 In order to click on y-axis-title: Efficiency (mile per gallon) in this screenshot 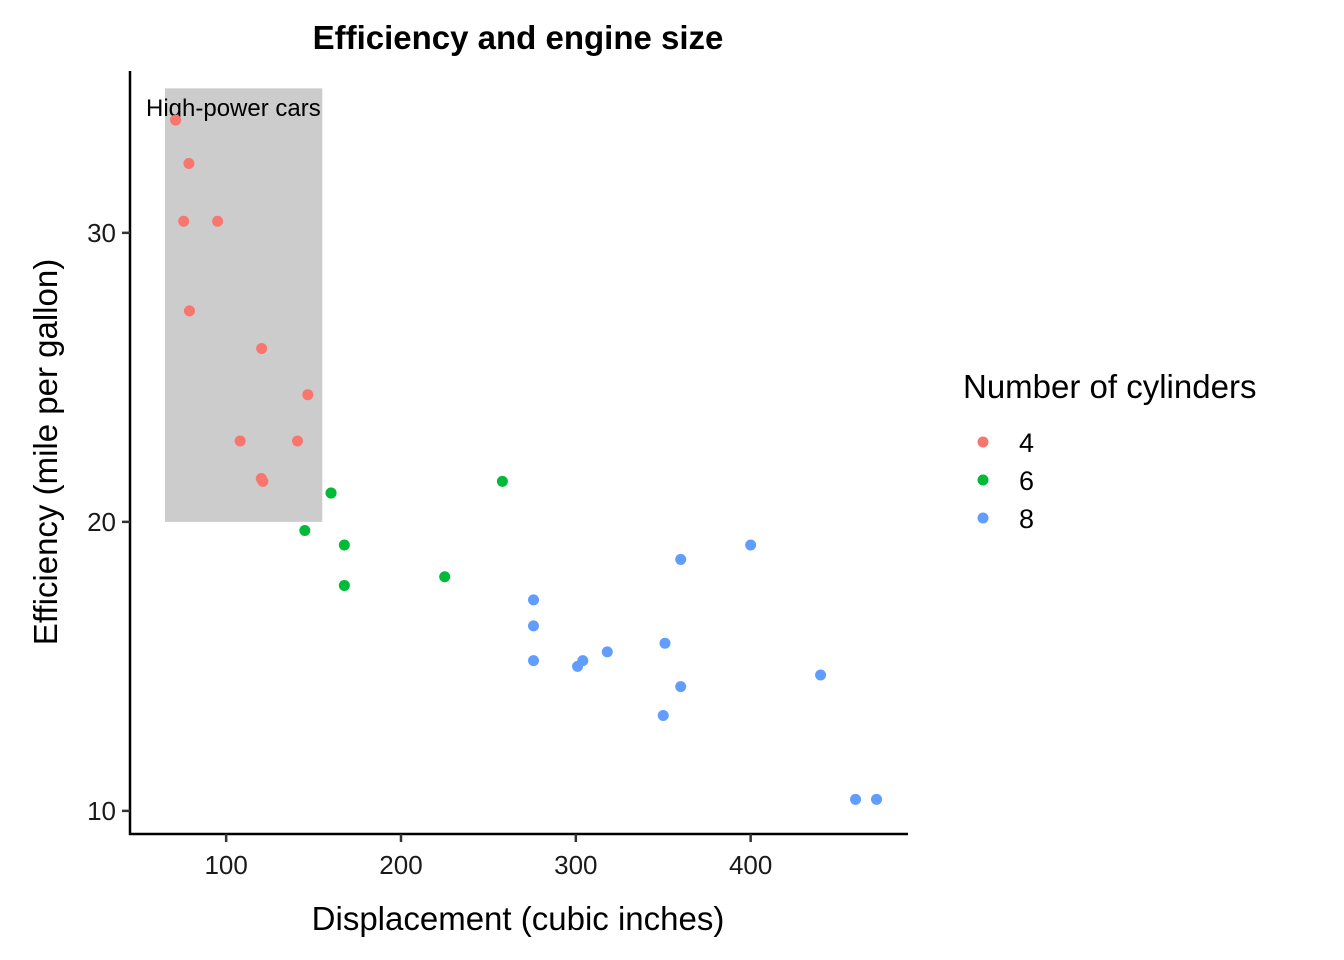, I will do `click(45, 452)`.